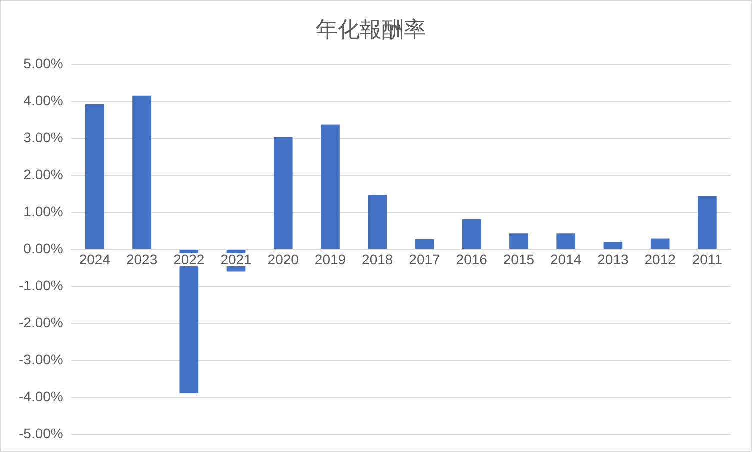  I want to click on x-tick-label: 2016, so click(472, 259).